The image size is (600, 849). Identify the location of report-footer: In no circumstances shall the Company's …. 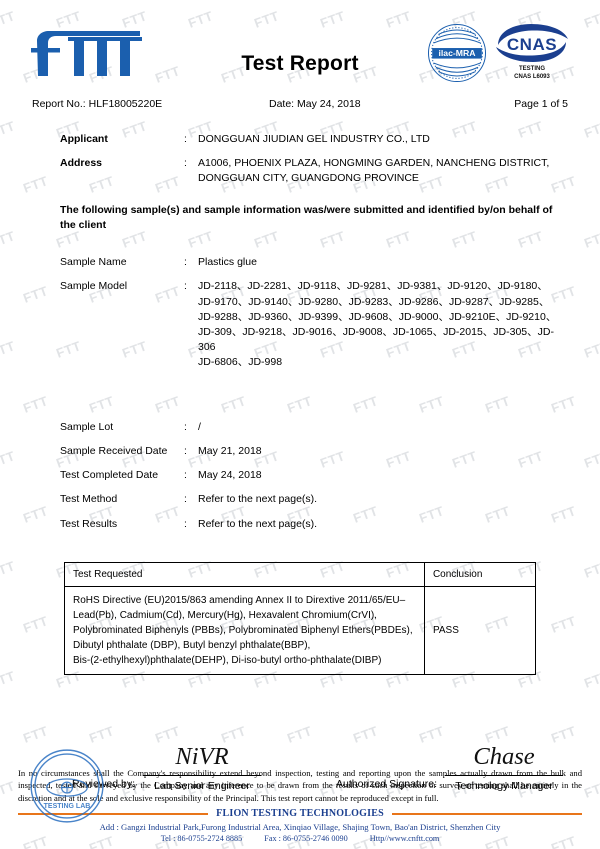
(300, 805).